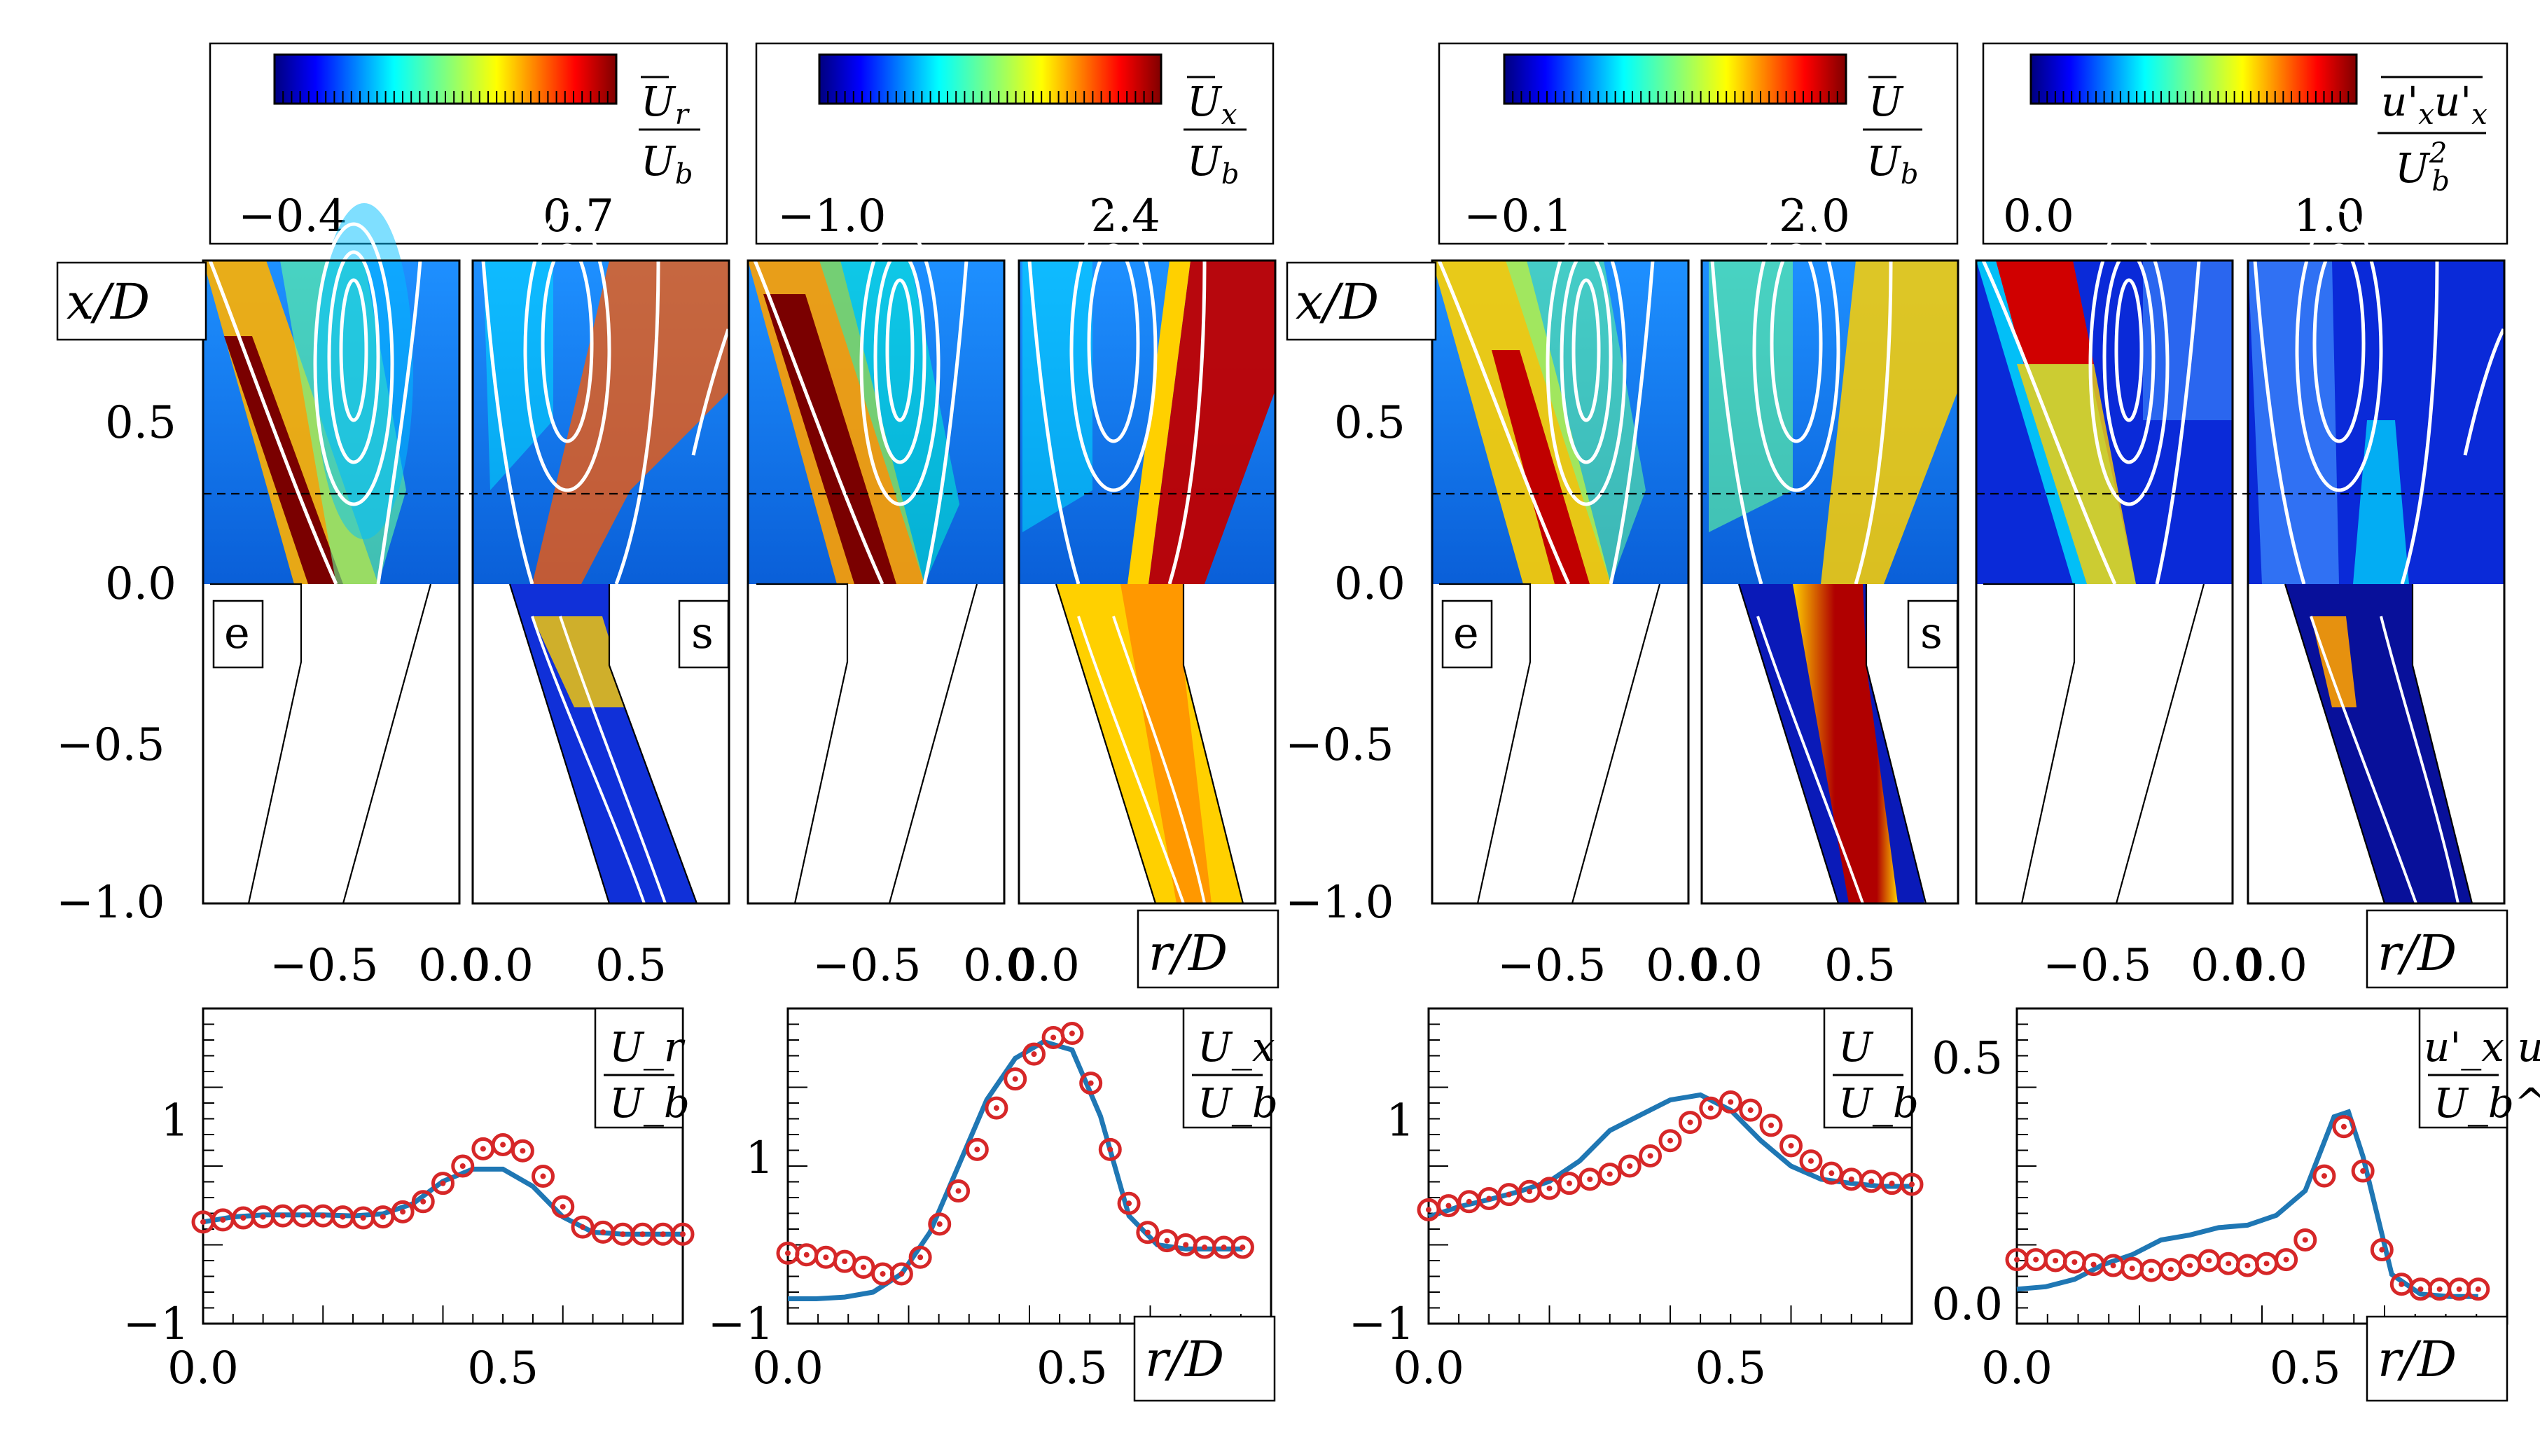 This screenshot has height=1456, width=2540. I want to click on contour-x-ticks-3: 0.5 0.0 −0.5 −1.0, so click(1345, 663).